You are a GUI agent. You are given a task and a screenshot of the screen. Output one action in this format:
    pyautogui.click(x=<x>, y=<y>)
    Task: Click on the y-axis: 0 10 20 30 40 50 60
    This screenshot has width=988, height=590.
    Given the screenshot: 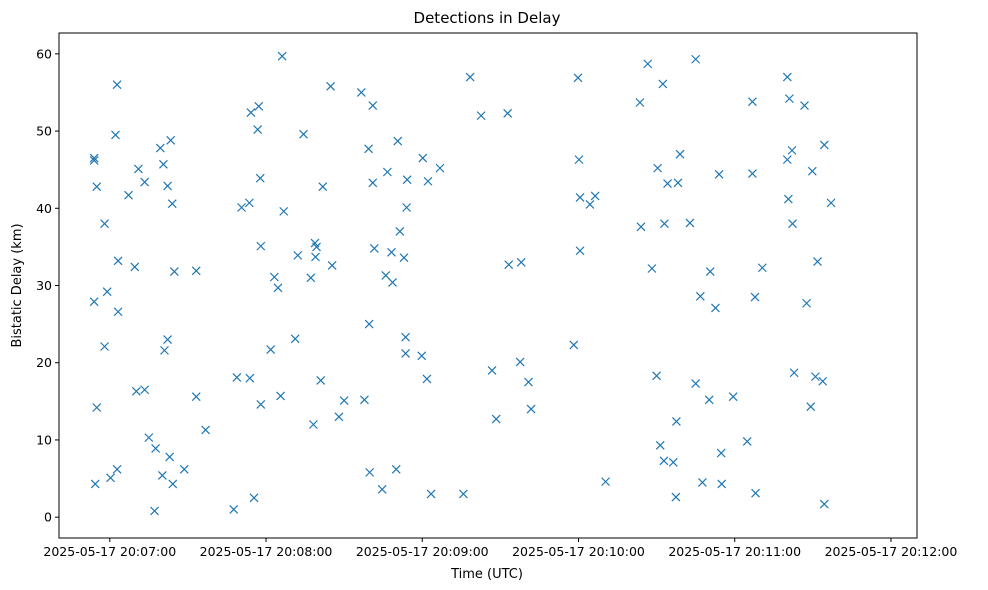 What is the action you would take?
    pyautogui.click(x=47, y=285)
    